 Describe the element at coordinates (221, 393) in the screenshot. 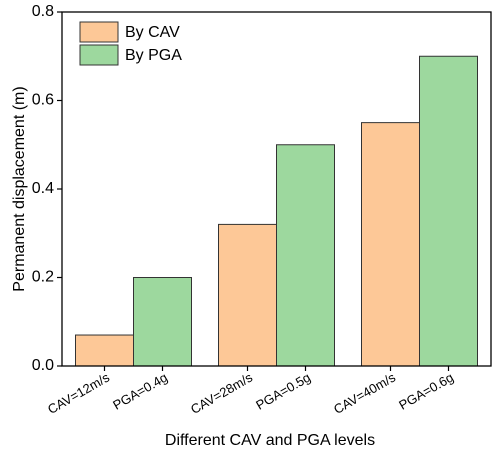

I see `x-tick-label: CAV=28m/s` at that location.